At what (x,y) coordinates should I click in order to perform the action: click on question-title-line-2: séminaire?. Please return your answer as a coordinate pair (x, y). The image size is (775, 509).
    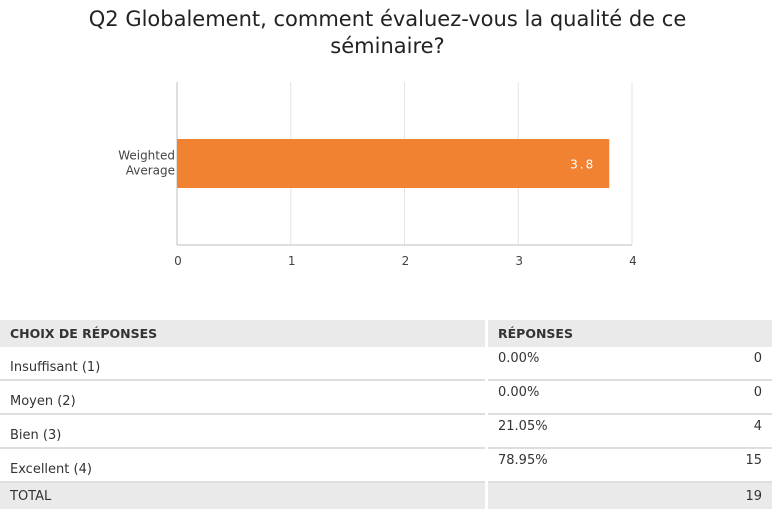
    Looking at the image, I should click on (387, 46).